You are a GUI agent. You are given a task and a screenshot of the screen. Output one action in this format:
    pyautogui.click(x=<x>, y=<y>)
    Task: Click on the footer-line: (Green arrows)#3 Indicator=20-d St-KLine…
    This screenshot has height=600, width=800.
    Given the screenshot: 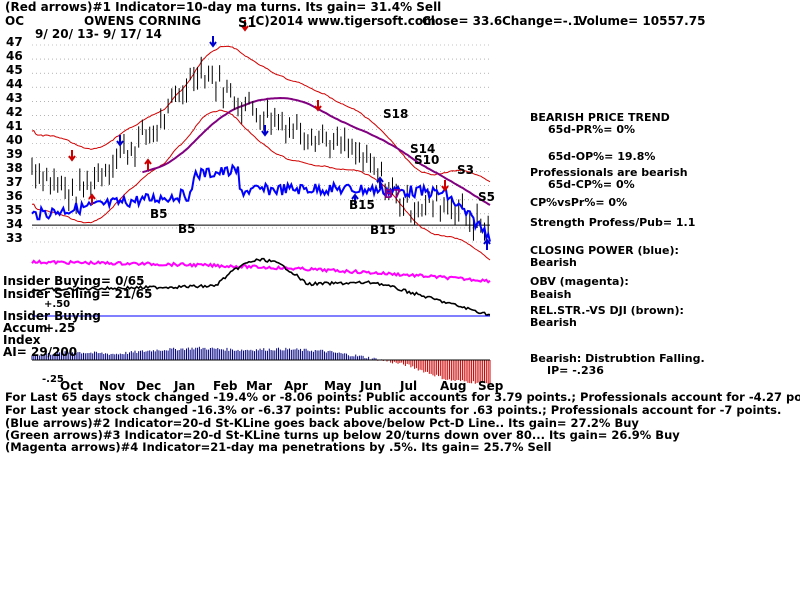 What is the action you would take?
    pyautogui.click(x=342, y=435)
    